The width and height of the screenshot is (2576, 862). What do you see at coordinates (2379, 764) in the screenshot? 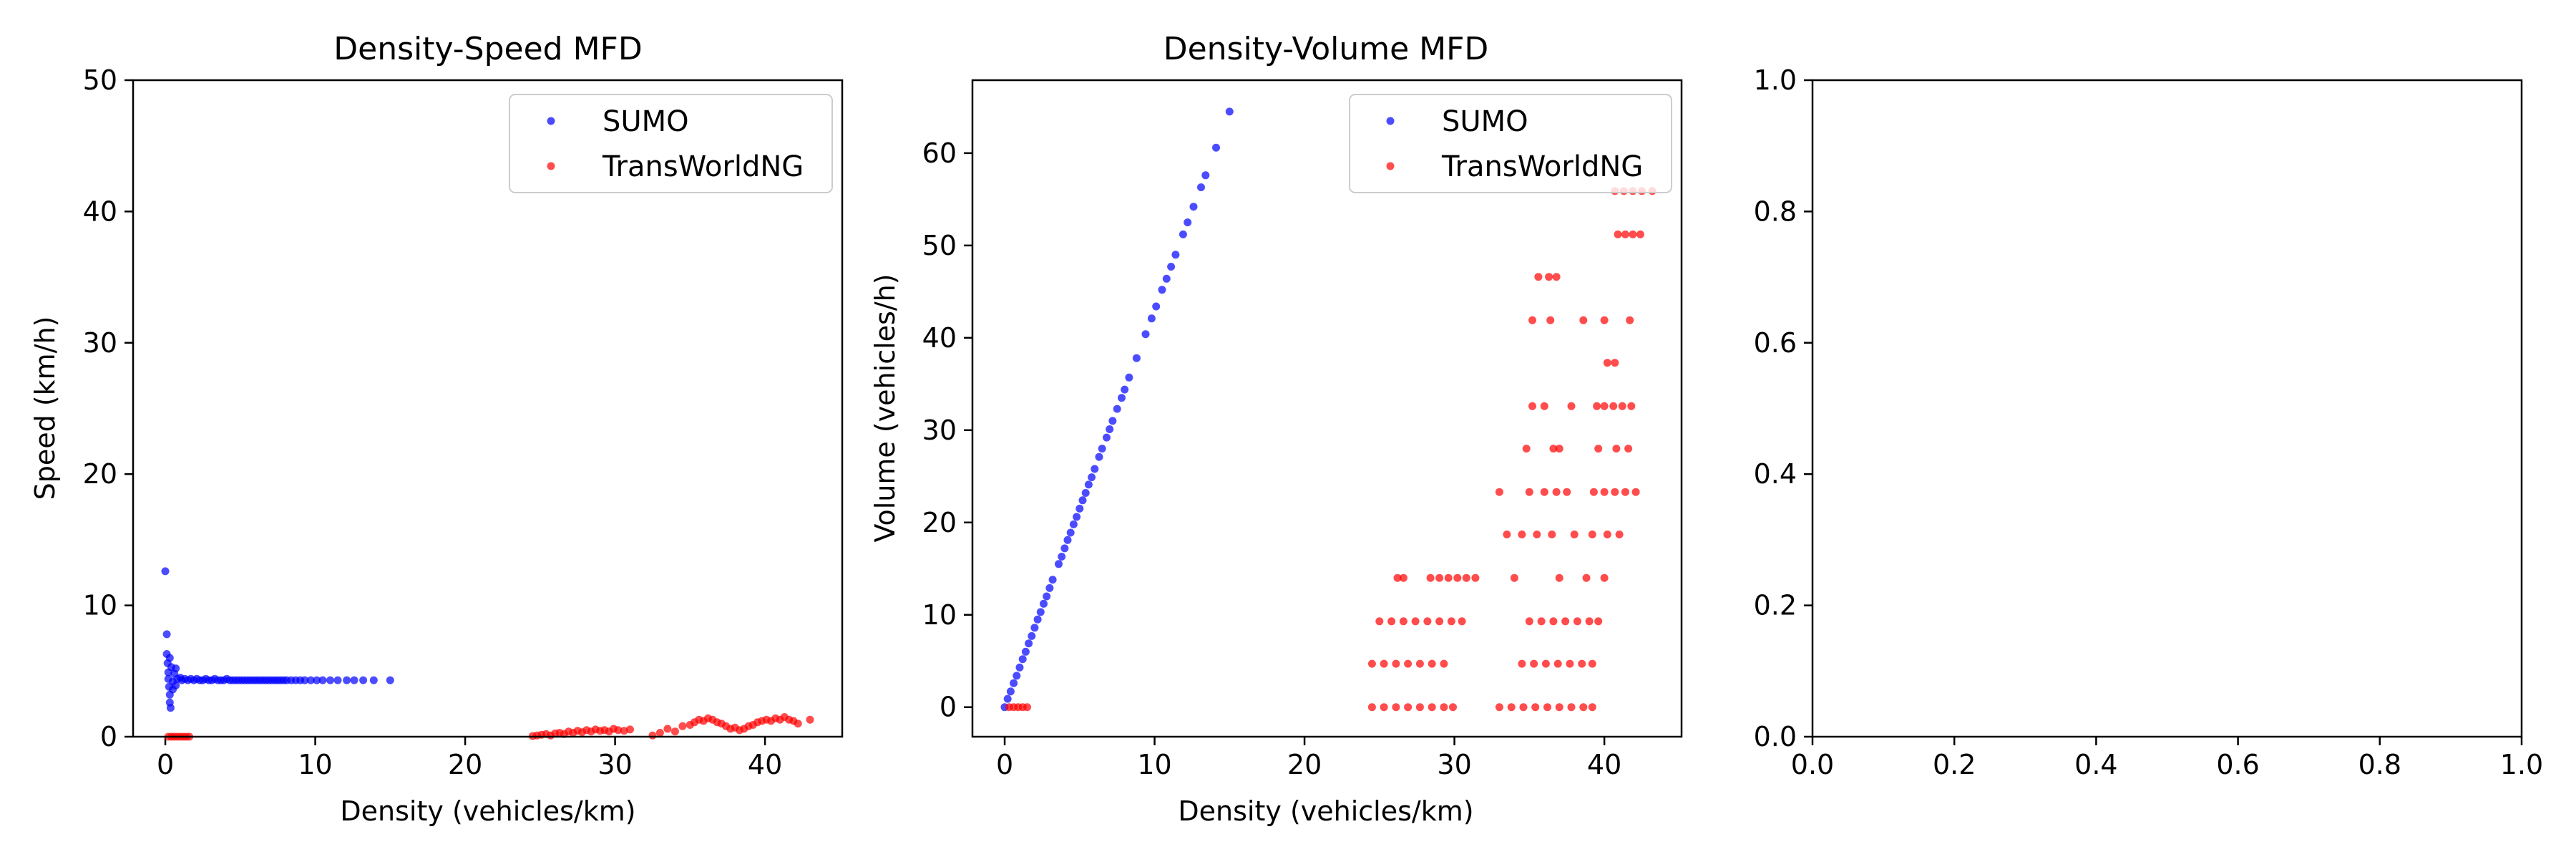
I see `x-tick-label: 0.8` at bounding box center [2379, 764].